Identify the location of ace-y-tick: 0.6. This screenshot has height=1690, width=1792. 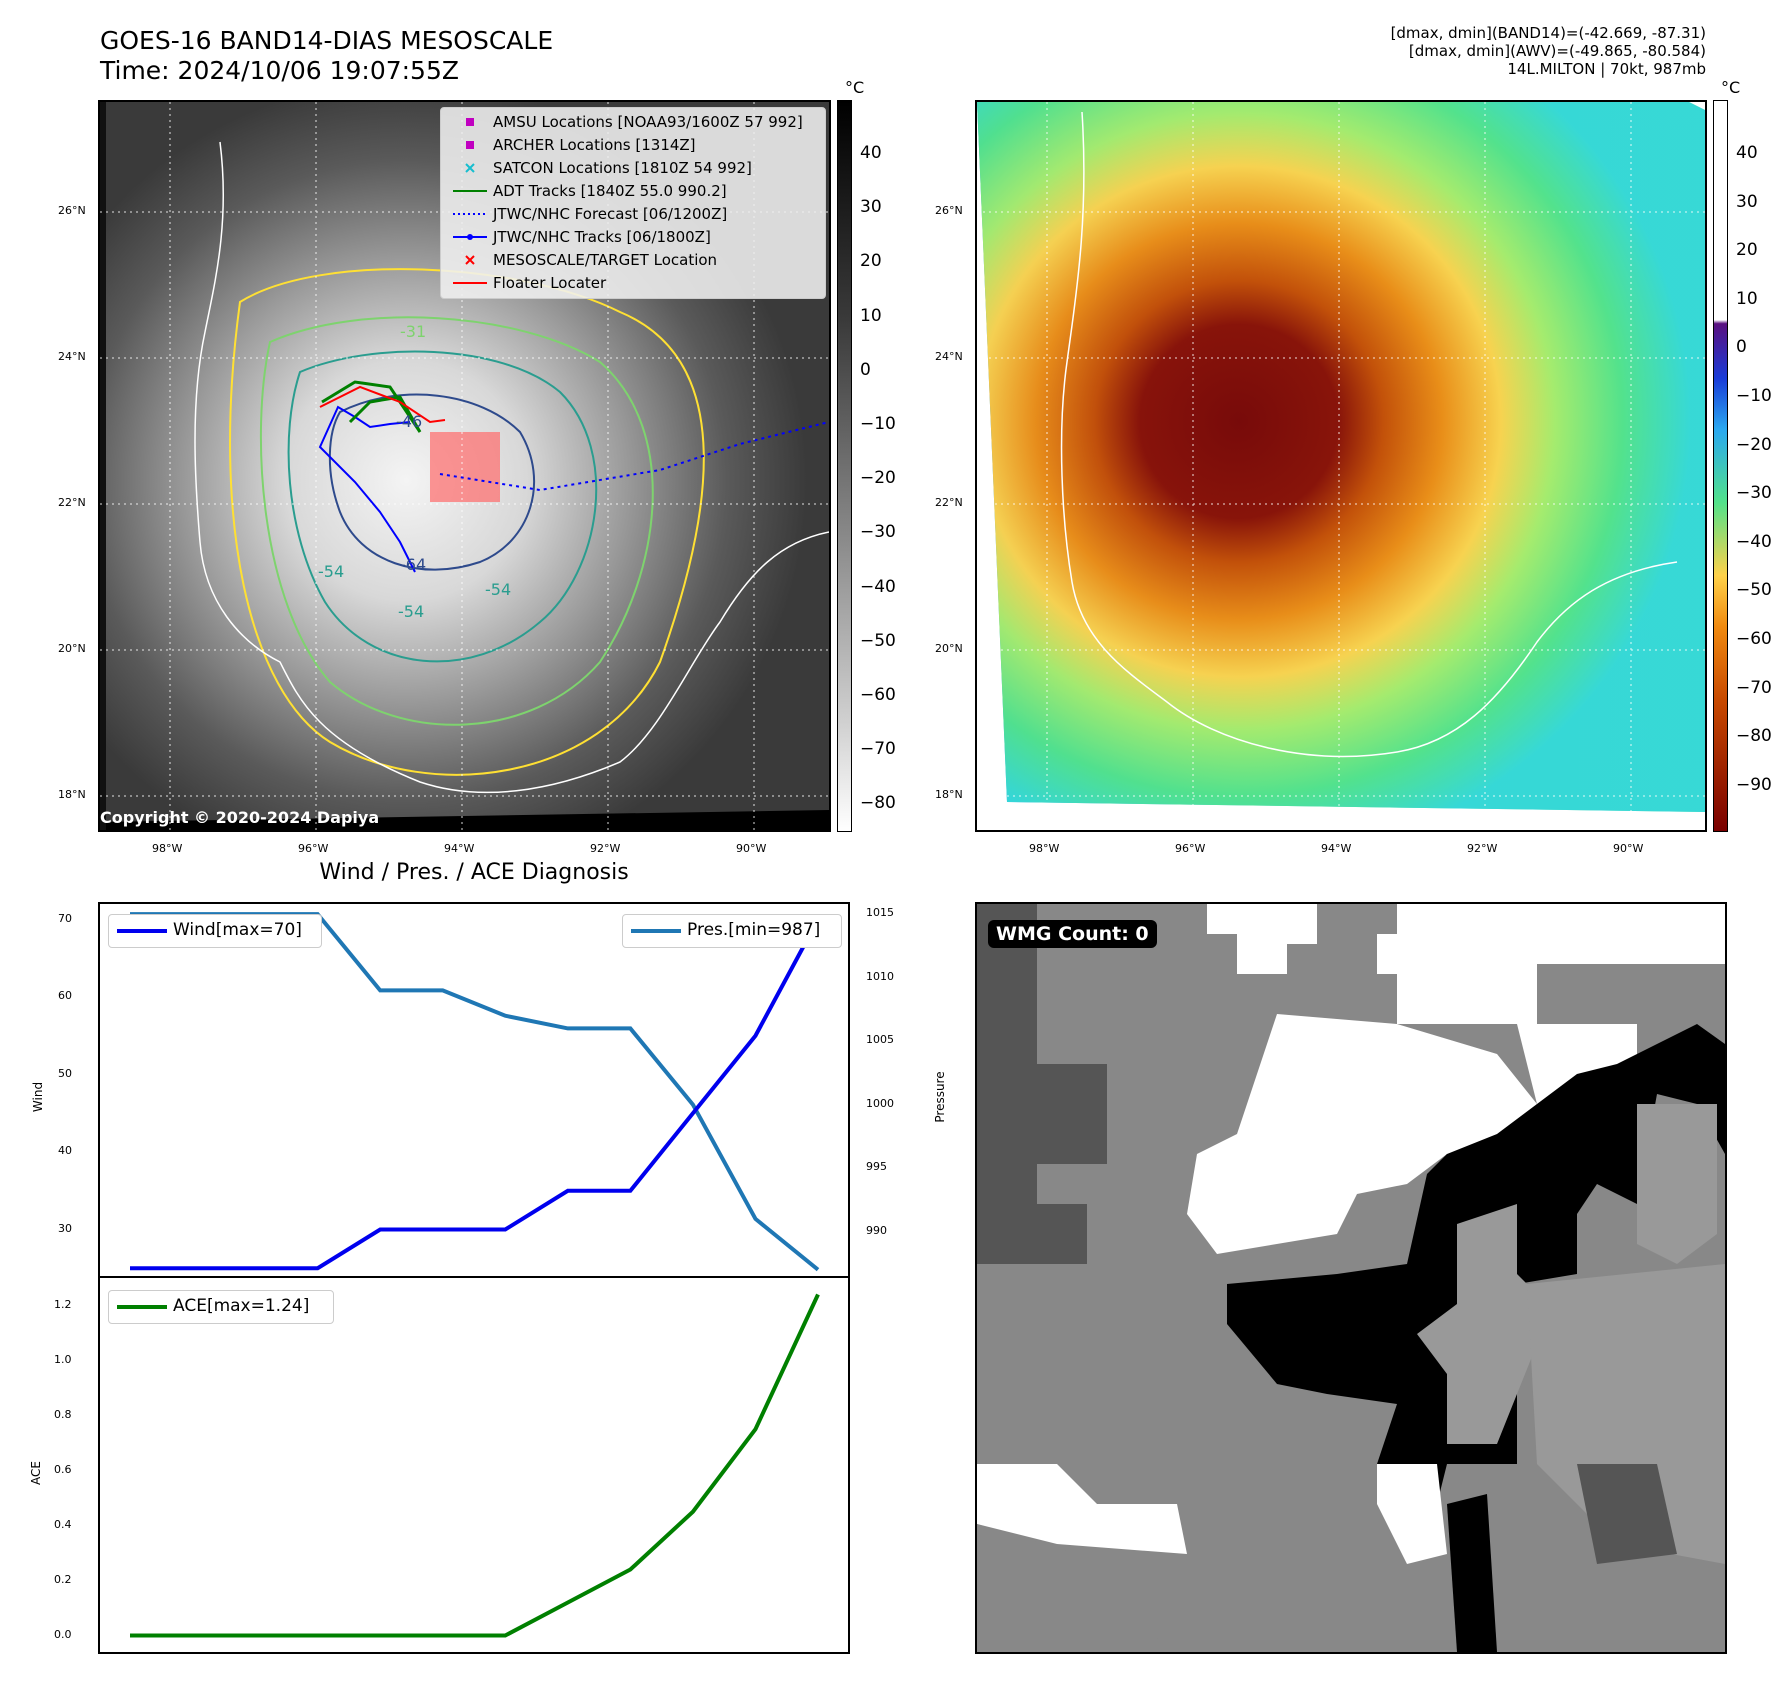
(63, 1469).